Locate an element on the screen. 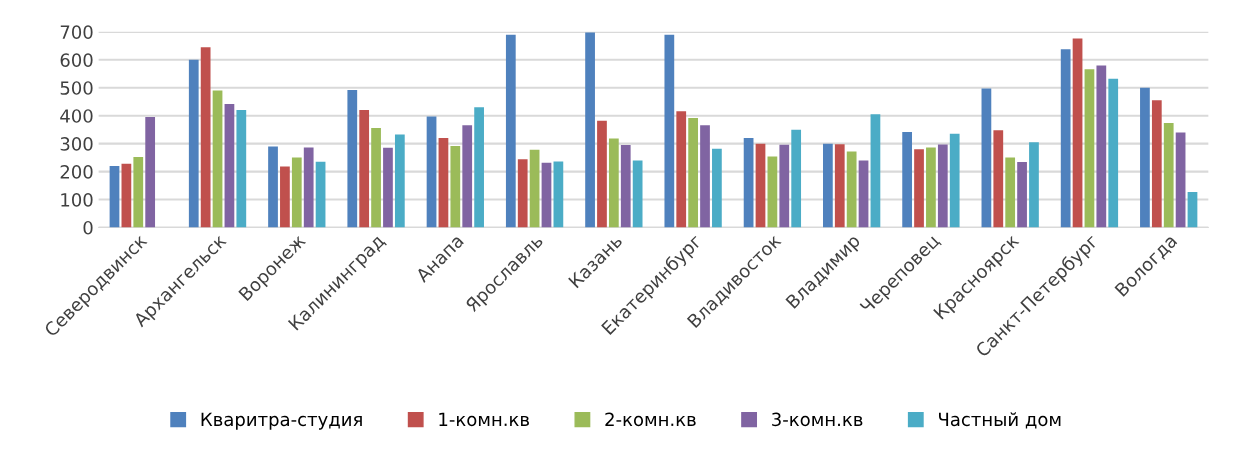  y-tick-label: 700 is located at coordinates (76, 32).